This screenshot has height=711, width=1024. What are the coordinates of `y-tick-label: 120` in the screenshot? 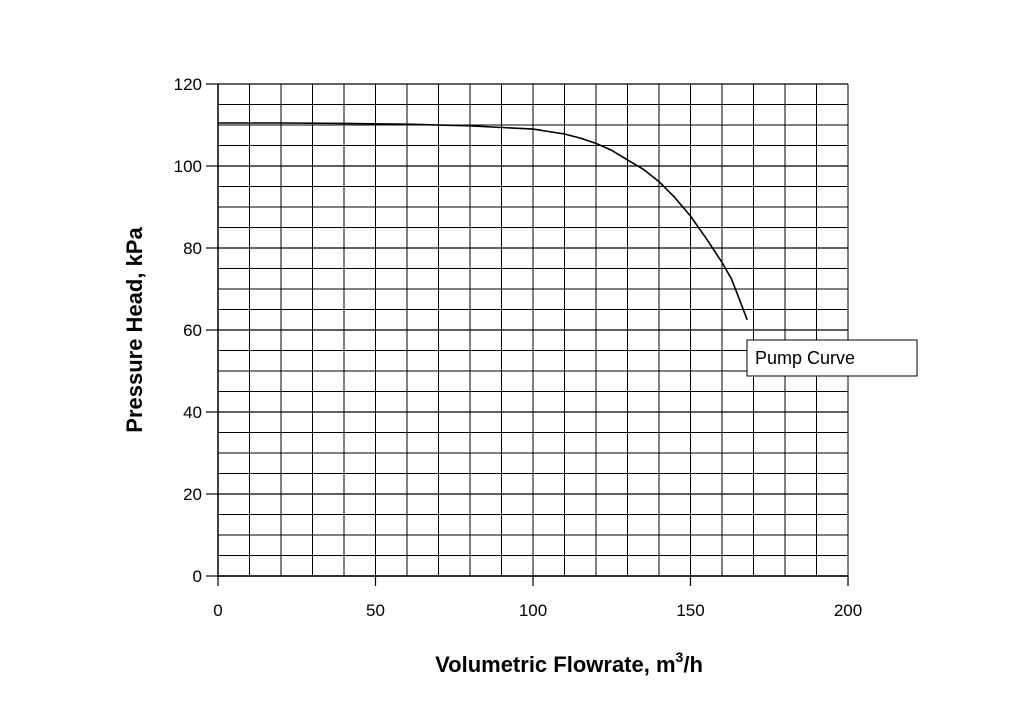 It's located at (188, 84).